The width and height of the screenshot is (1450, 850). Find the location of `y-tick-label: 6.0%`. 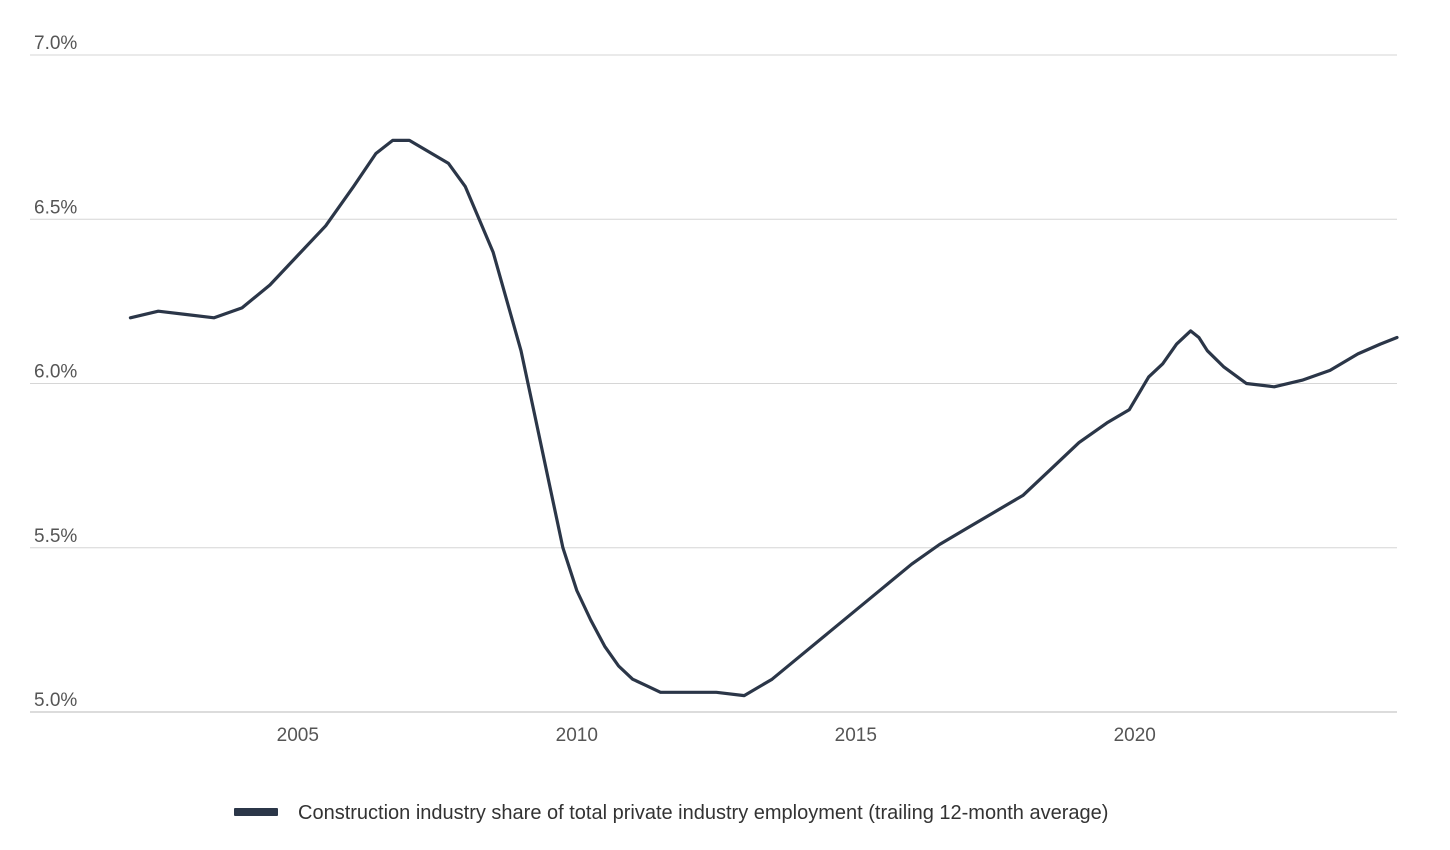

y-tick-label: 6.0% is located at coordinates (55, 372).